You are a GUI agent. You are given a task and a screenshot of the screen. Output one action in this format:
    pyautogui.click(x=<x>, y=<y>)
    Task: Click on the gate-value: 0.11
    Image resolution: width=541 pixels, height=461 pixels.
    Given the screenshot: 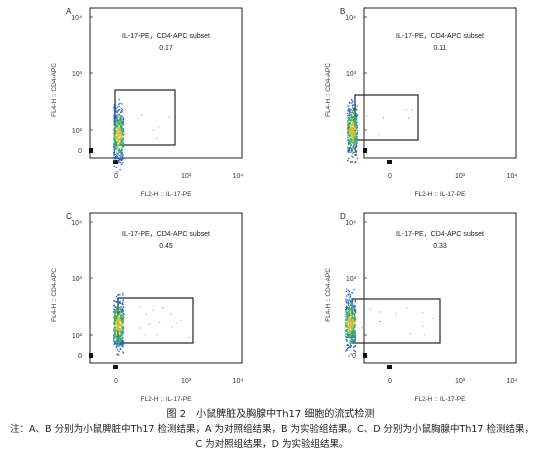 What is the action you would take?
    pyautogui.click(x=439, y=48)
    